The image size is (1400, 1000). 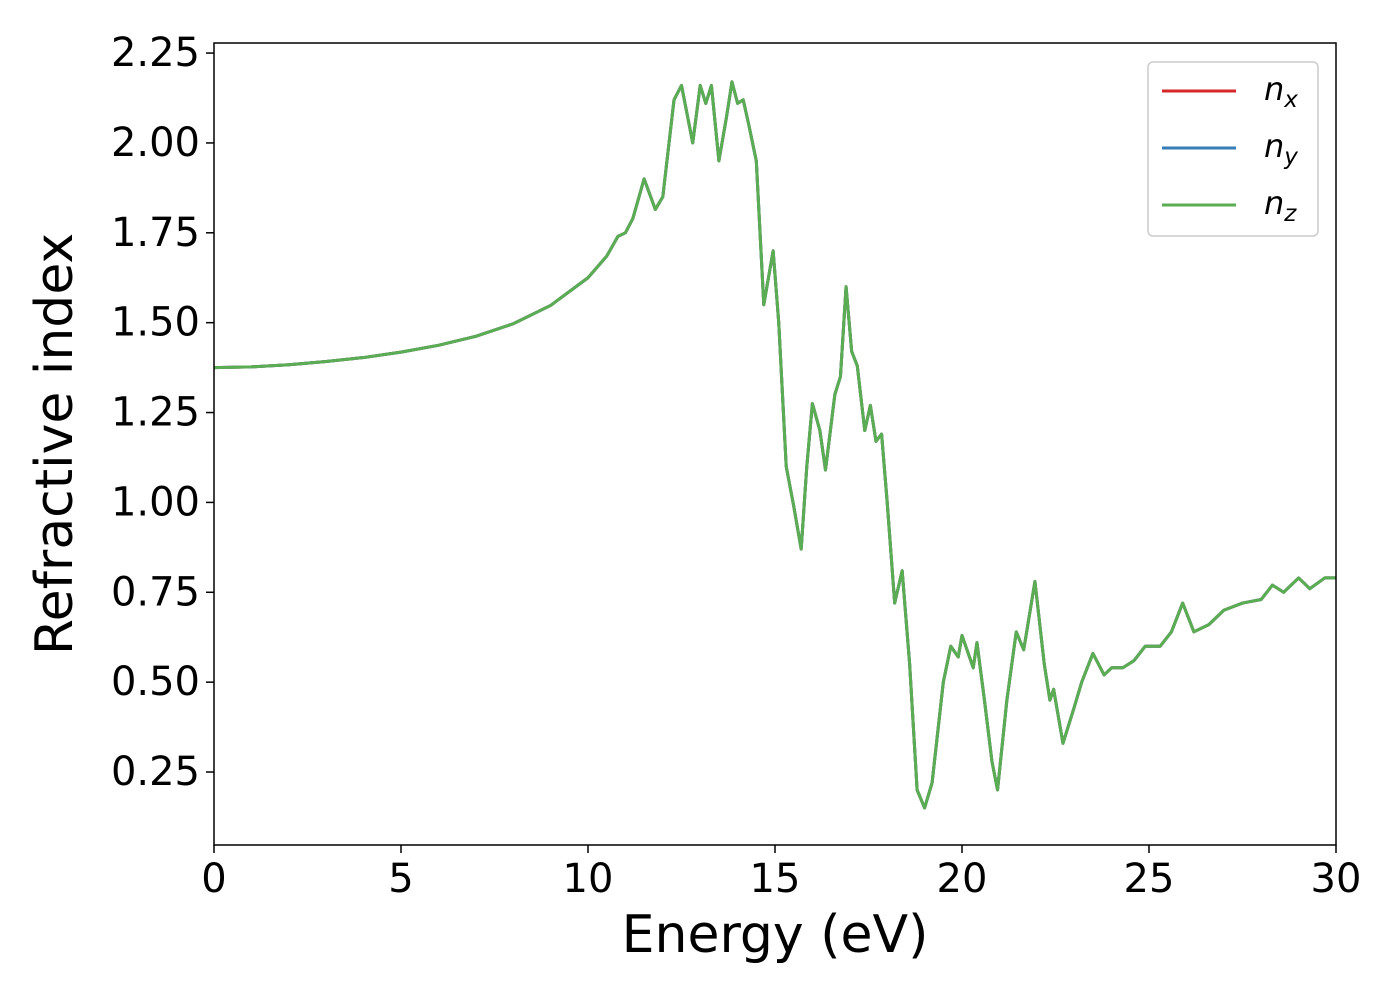 I want to click on x-tick-label: 20, so click(x=962, y=879).